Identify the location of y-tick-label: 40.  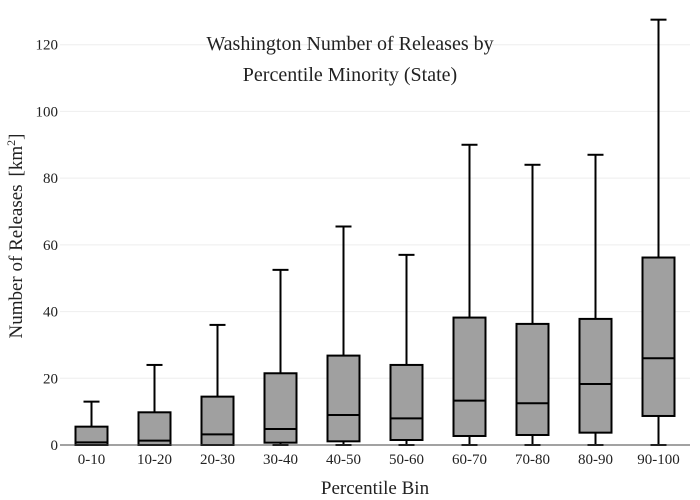
(50, 313).